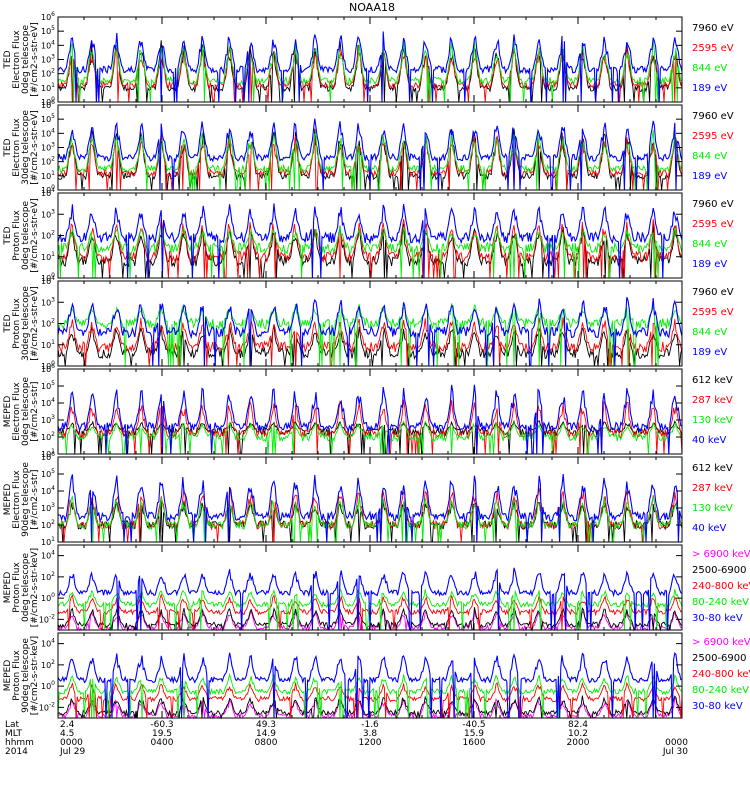 The image size is (750, 800). Describe the element at coordinates (17, 323) in the screenshot. I see `y-axis-label: Proton Flux` at that location.